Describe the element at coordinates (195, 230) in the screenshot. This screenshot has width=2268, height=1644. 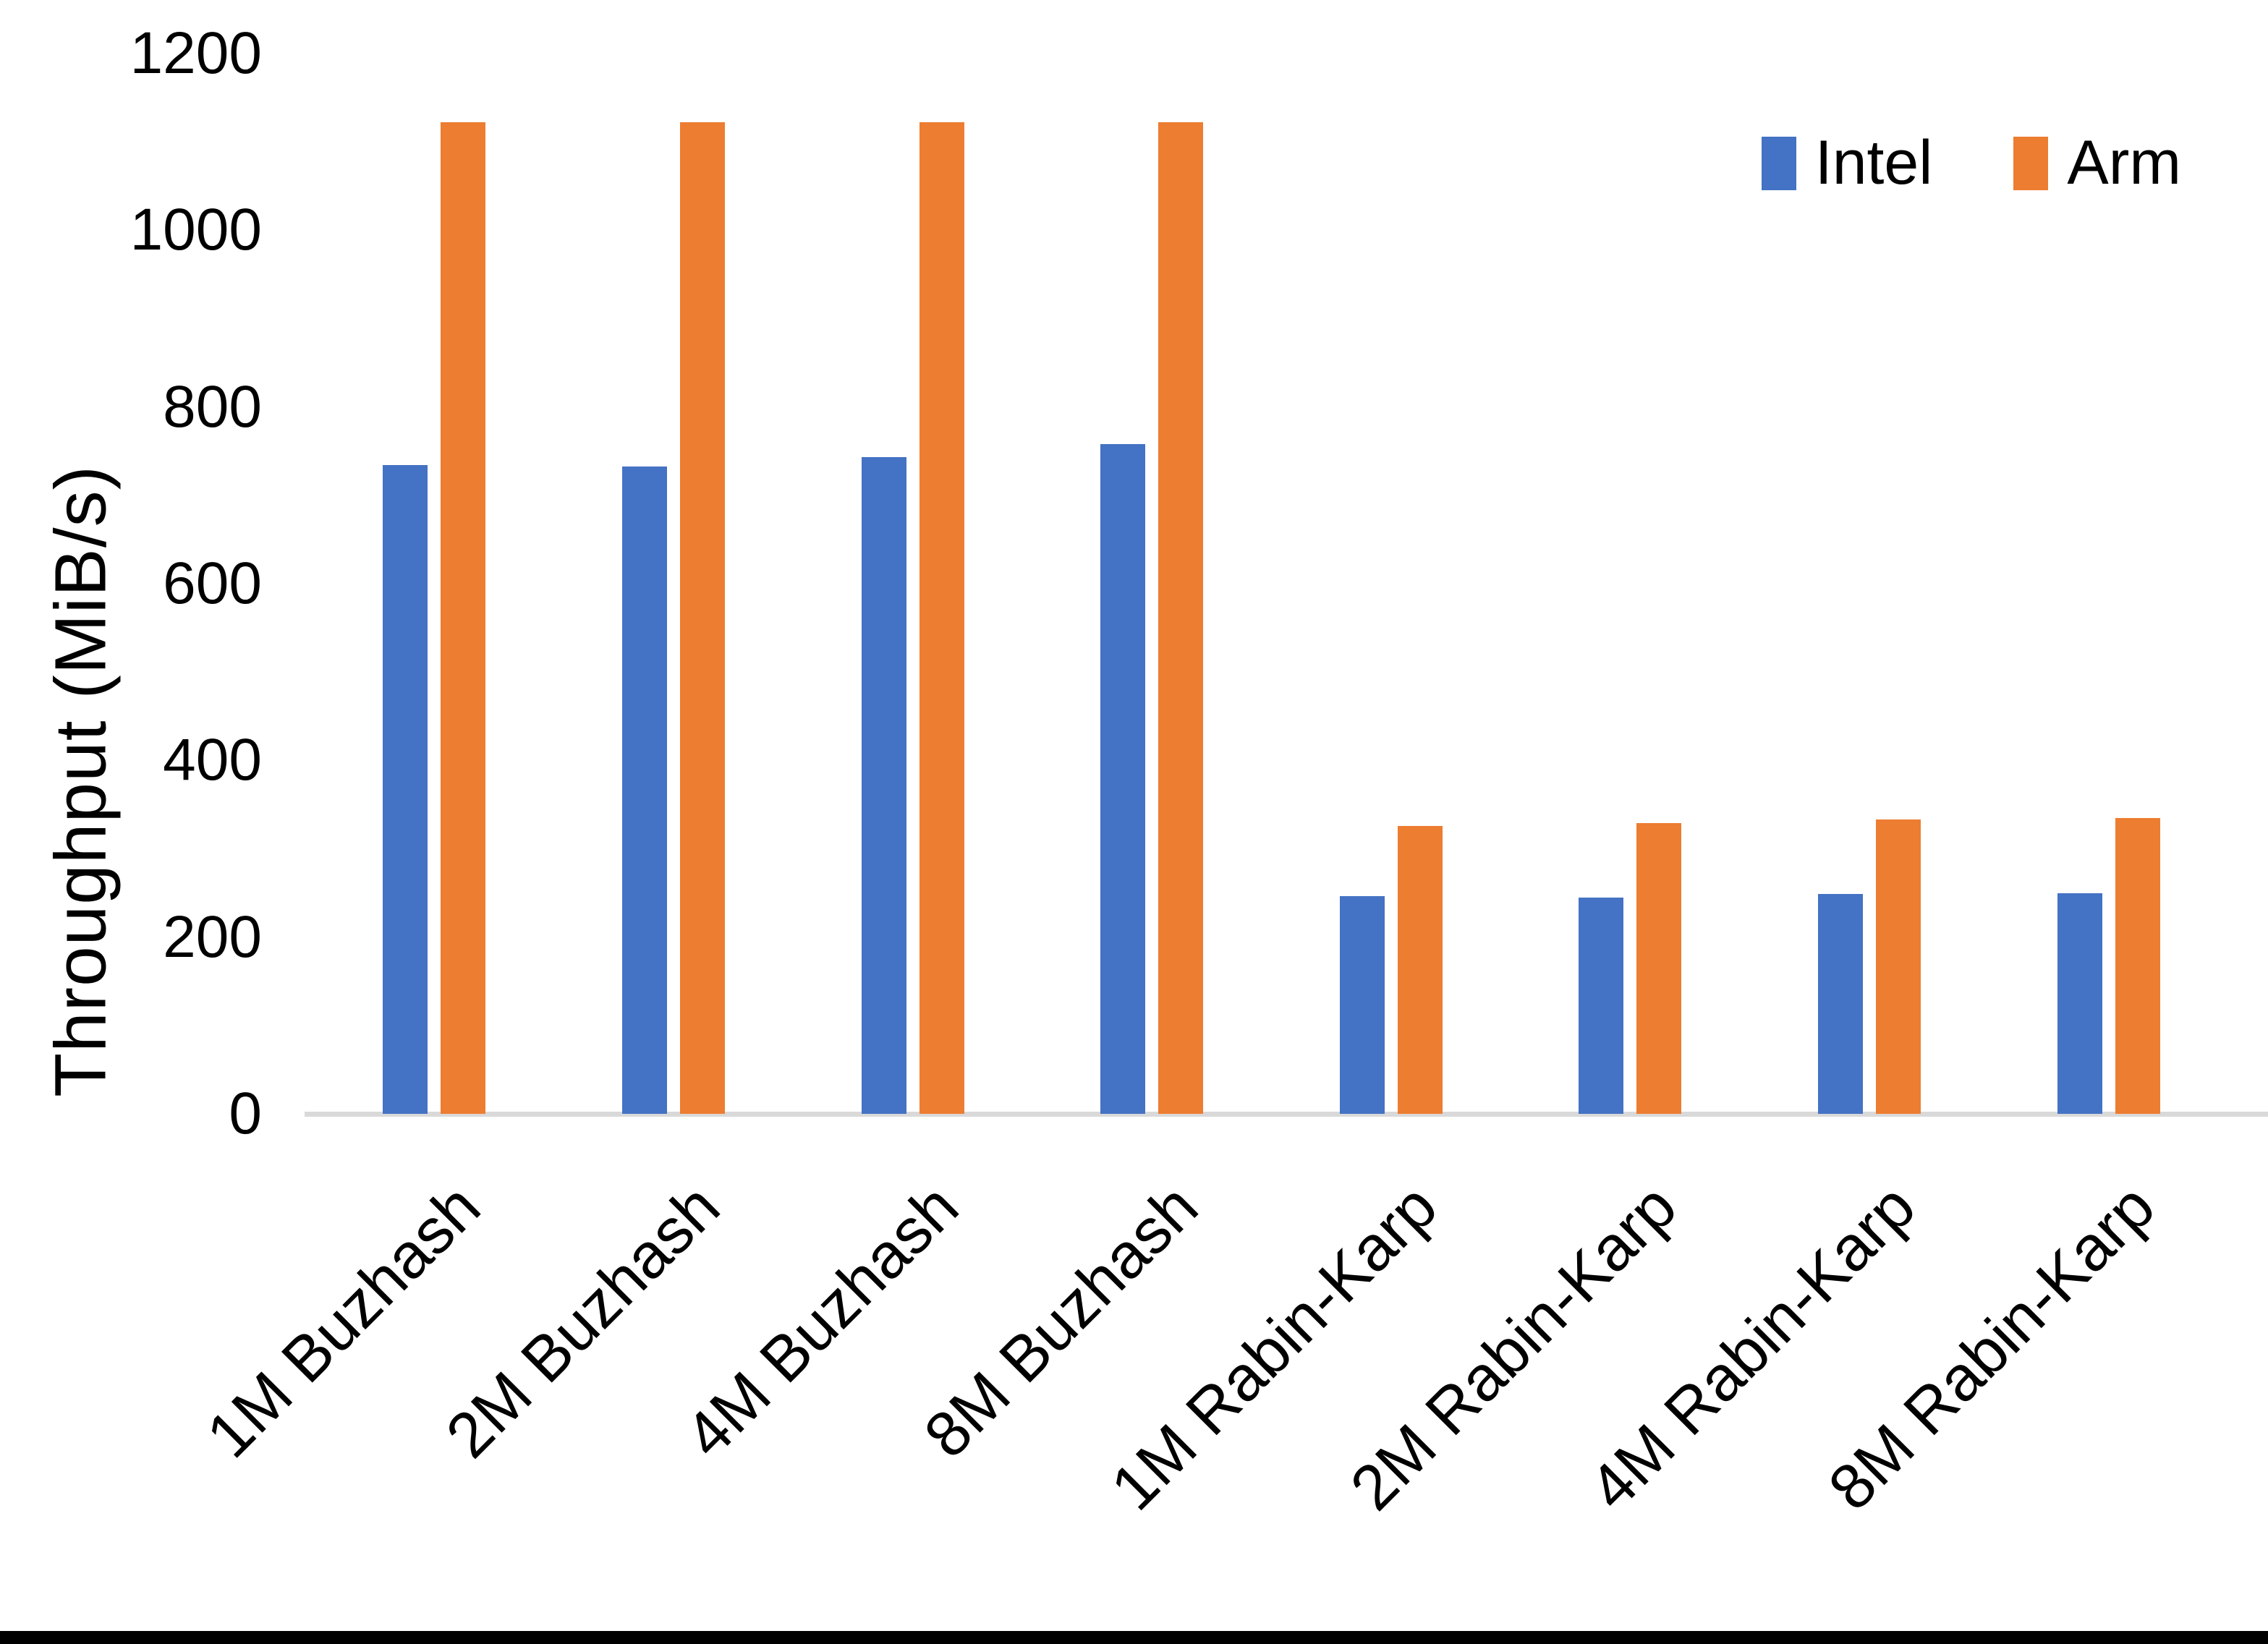
I see `y-tick-label-1000: 1000` at that location.